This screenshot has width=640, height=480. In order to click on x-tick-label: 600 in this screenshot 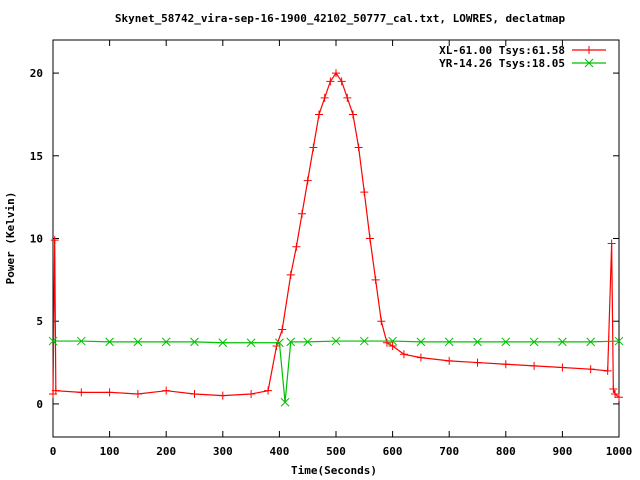, I will do `click(393, 451)`.